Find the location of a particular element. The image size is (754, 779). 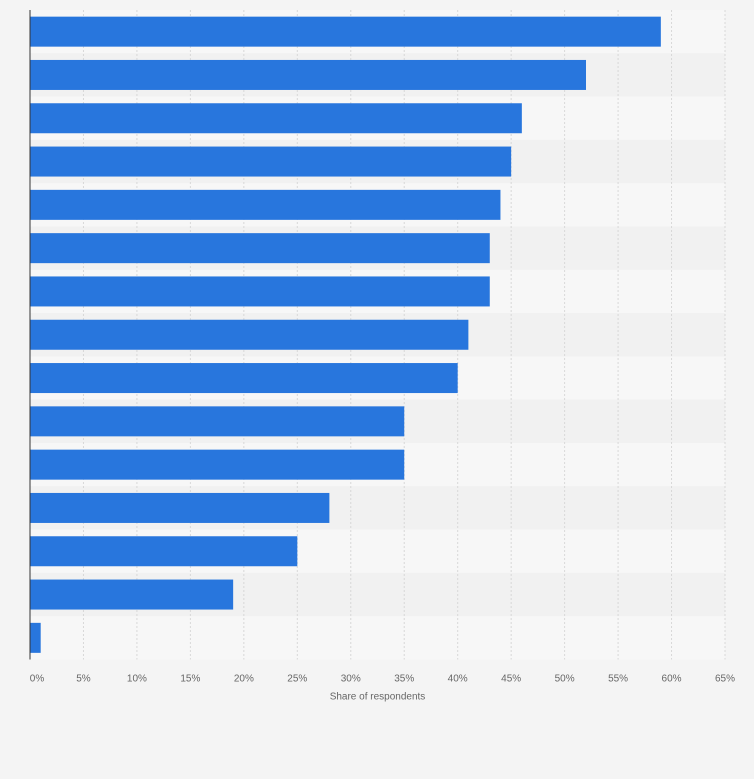

x-tick-label: 50% is located at coordinates (565, 679).